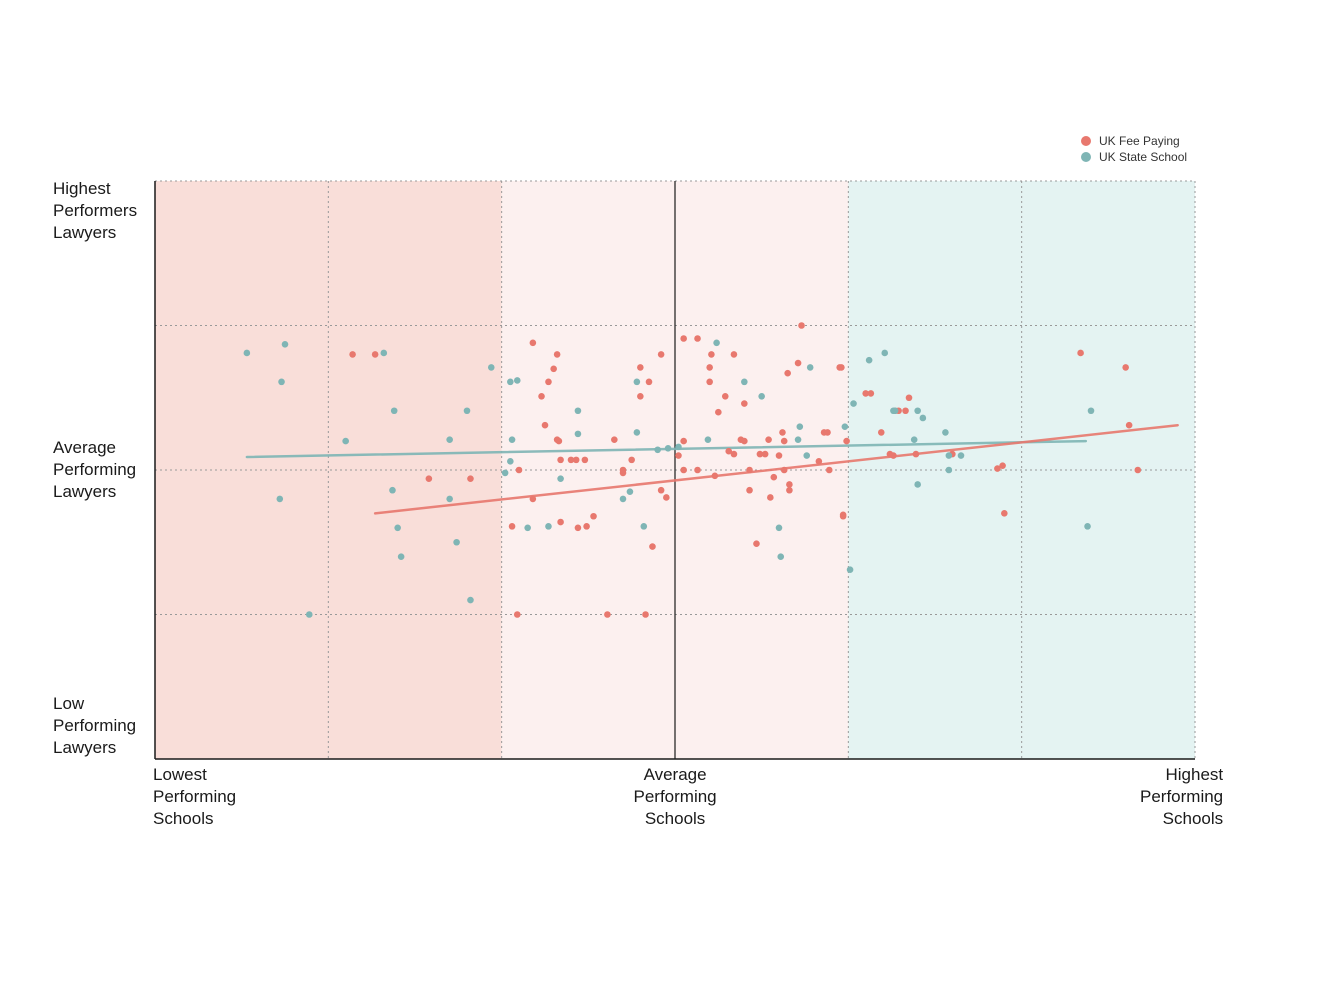 Image resolution: width=1333 pixels, height=1000 pixels. I want to click on trendline-uk-fee-paying, so click(776, 469).